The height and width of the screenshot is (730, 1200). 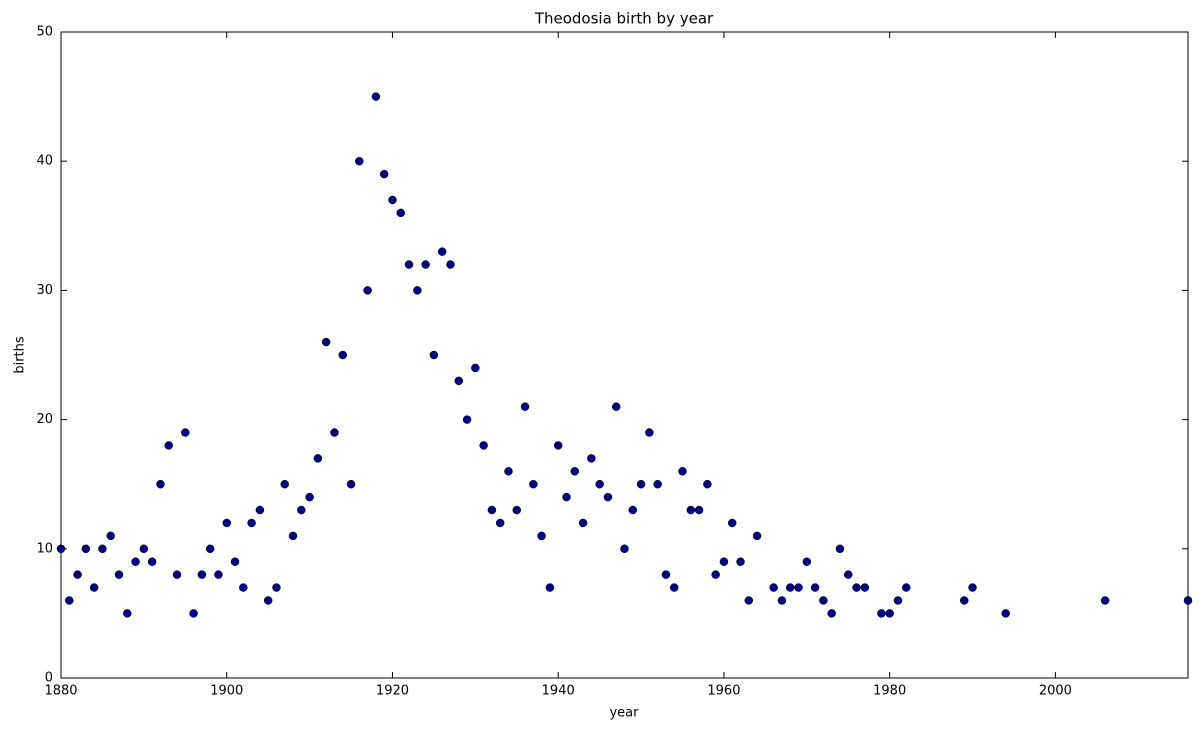 What do you see at coordinates (624, 19) in the screenshot?
I see `chart-title: Theodosia birth by year` at bounding box center [624, 19].